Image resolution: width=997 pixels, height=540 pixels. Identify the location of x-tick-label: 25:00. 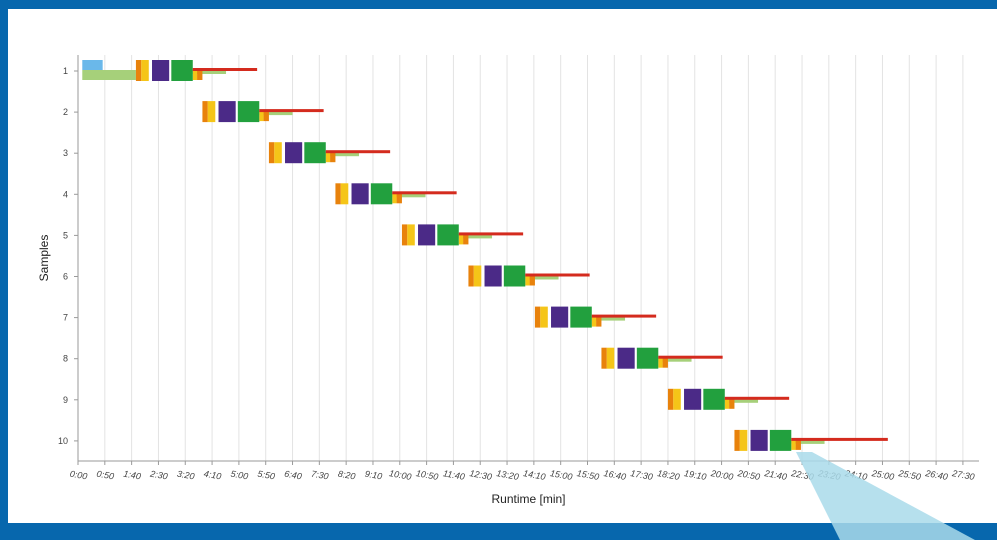
(882, 475).